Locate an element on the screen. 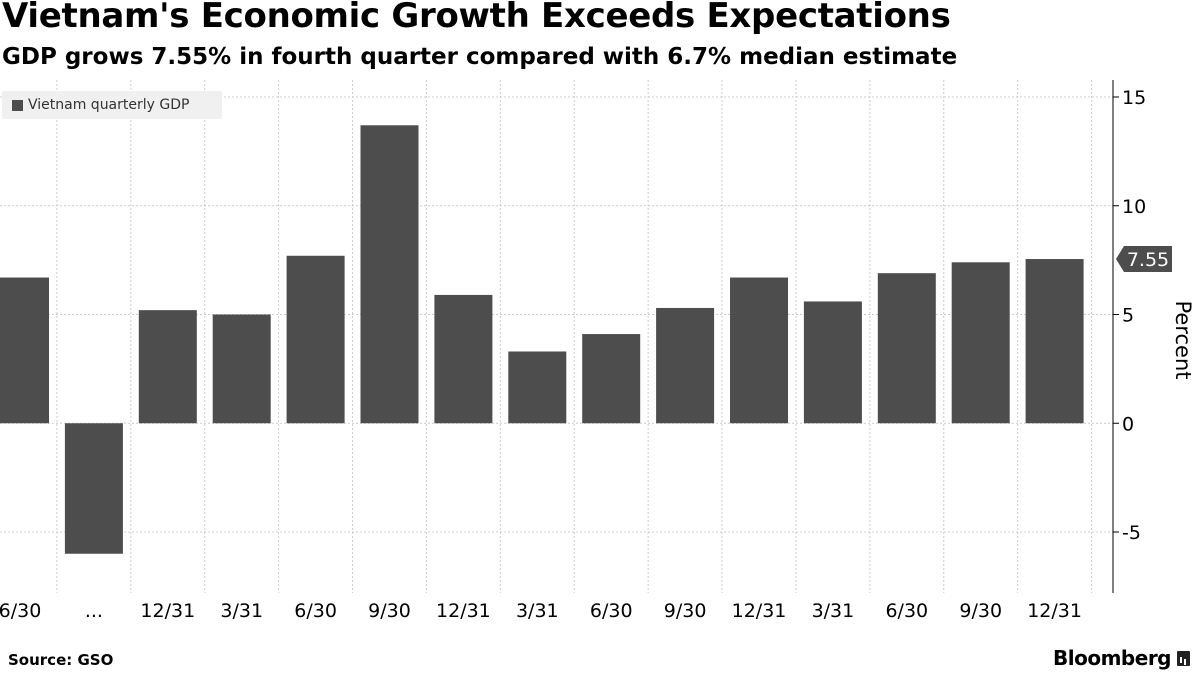 This screenshot has height=675, width=1200. last-value-callout: 7.55 is located at coordinates (1144, 259).